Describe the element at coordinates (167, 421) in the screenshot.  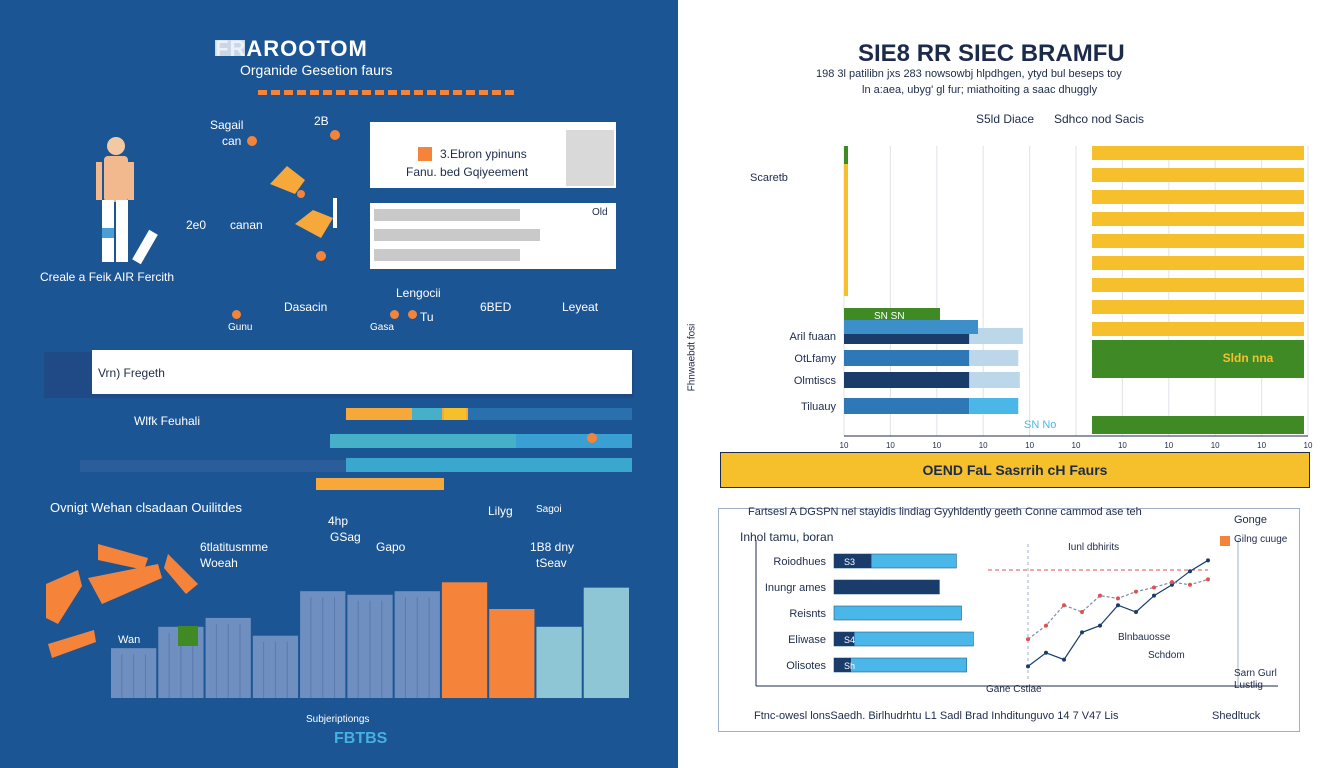
I see `bar-label: Wlfk Feuhali` at that location.